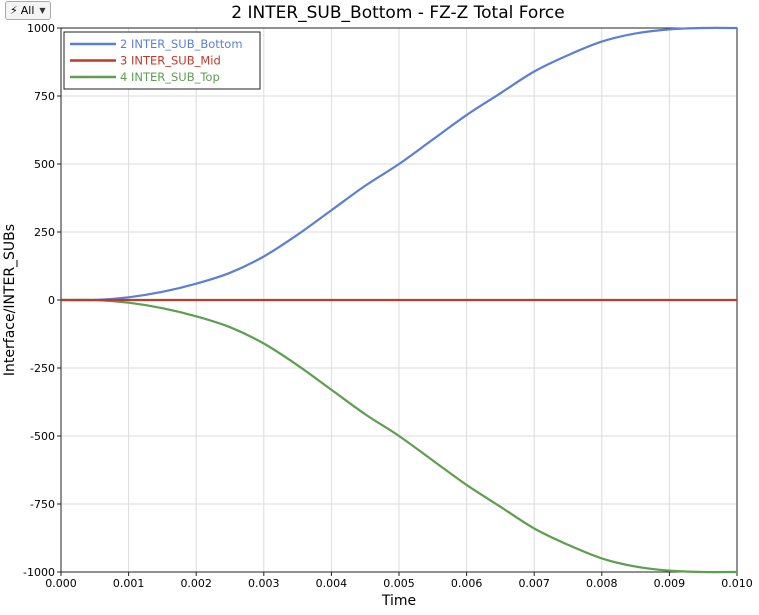  I want to click on y-tick-label: -500, so click(42, 436).